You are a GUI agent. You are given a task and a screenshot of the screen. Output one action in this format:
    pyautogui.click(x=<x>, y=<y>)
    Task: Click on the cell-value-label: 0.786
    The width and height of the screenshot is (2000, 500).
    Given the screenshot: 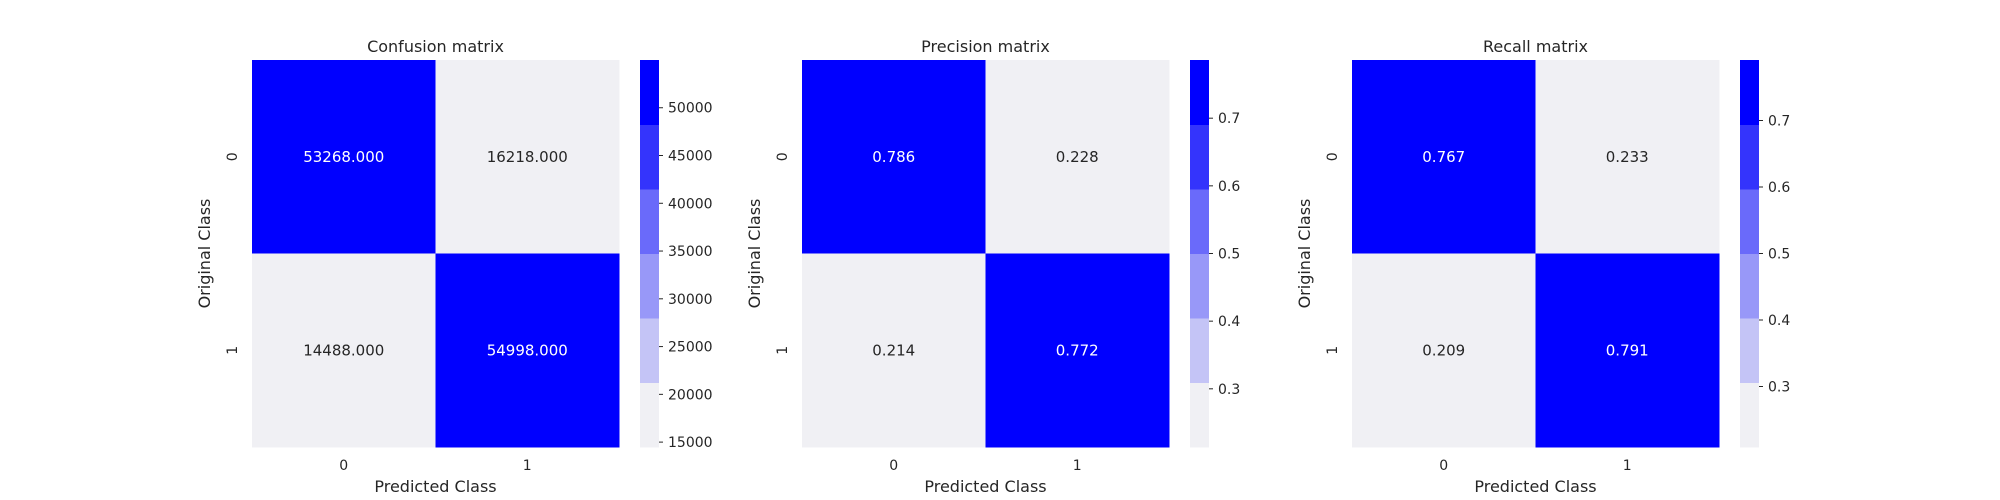 What is the action you would take?
    pyautogui.click(x=893, y=157)
    